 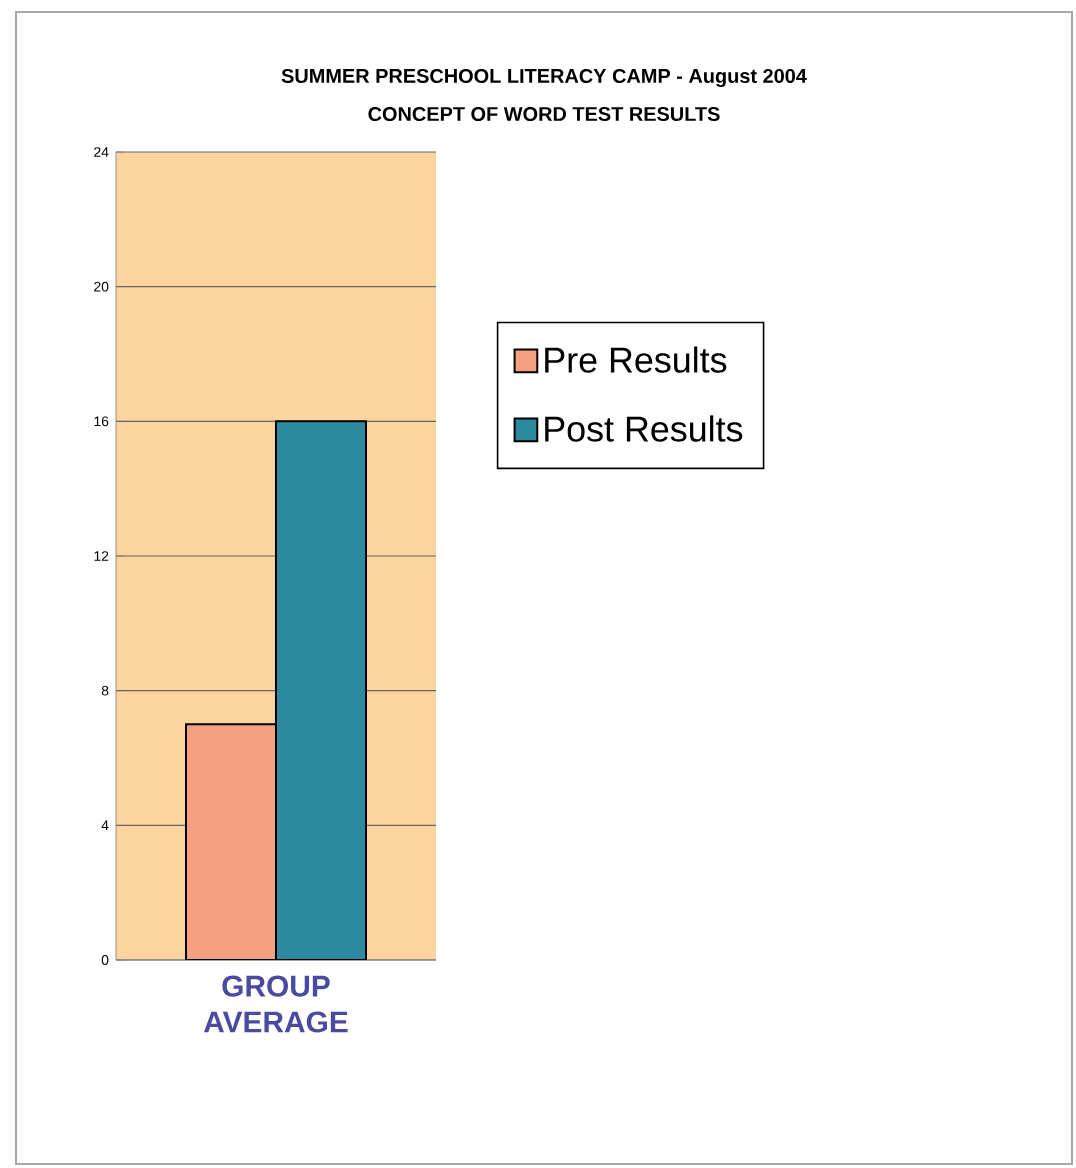 I want to click on legend-label: Post Results, so click(x=644, y=428).